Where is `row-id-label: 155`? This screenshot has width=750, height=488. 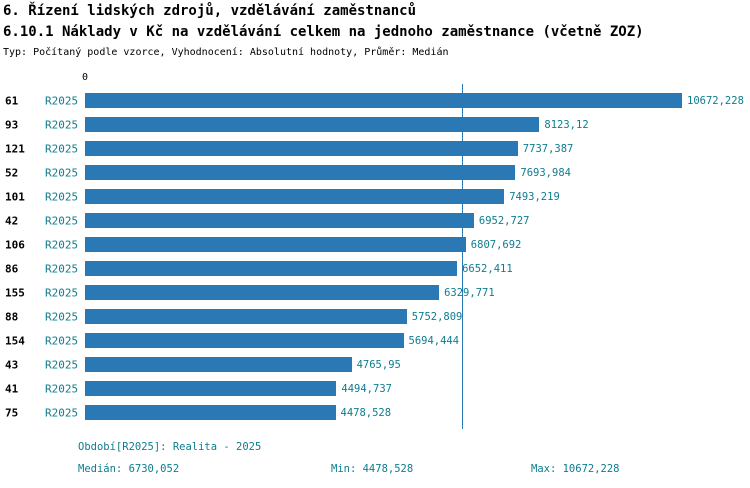
row-id-label: 155 is located at coordinates (15, 293).